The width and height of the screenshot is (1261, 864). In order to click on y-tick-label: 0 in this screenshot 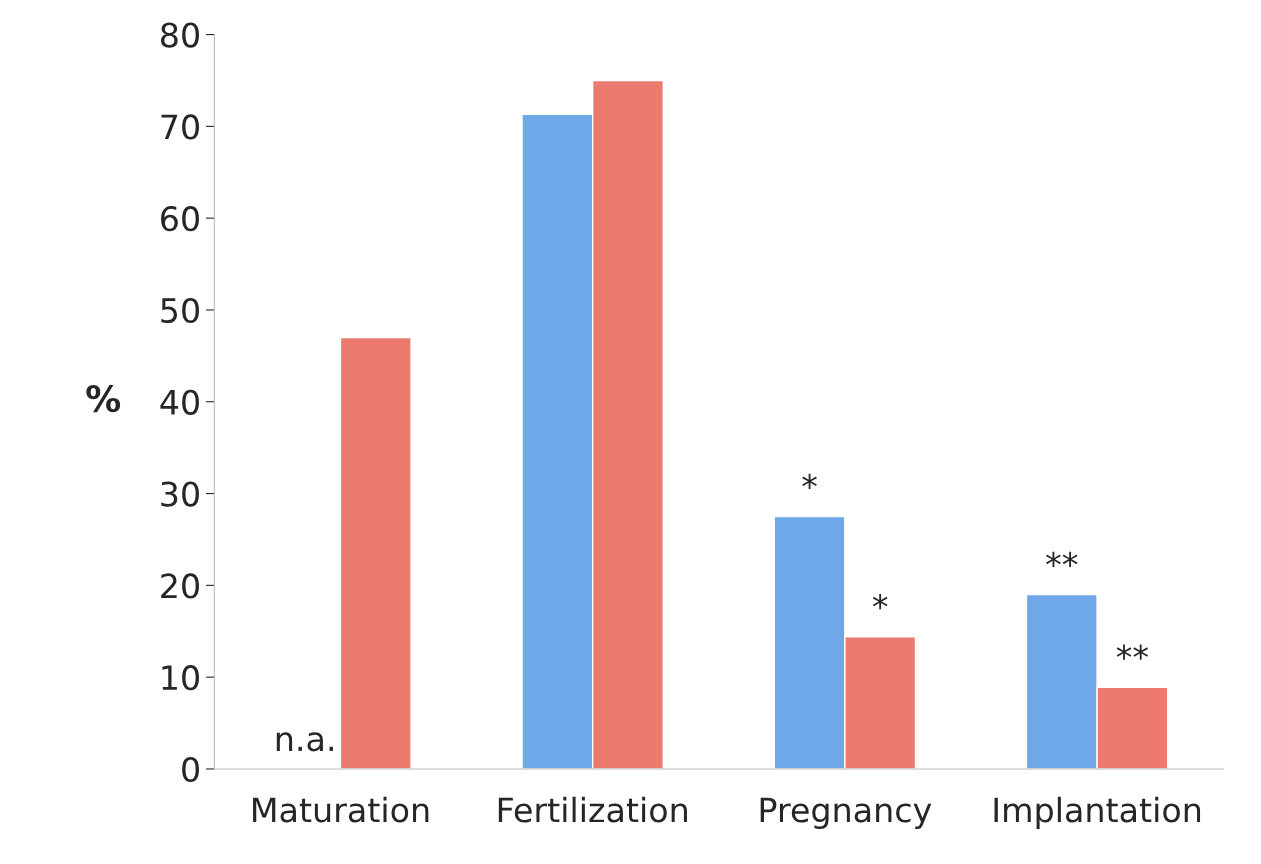, I will do `click(190, 769)`.